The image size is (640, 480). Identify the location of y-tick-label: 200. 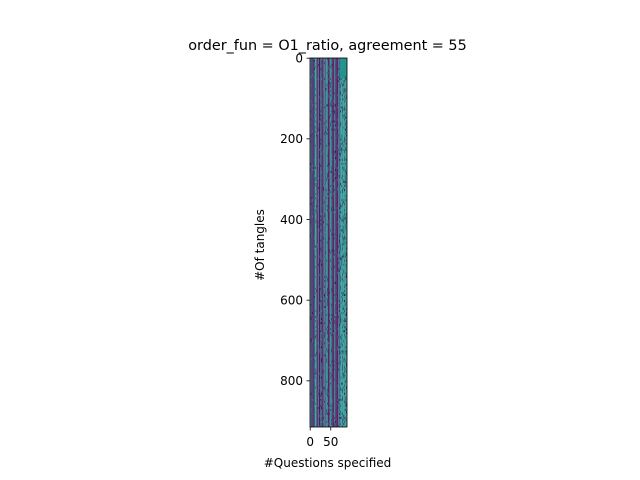
(291, 139).